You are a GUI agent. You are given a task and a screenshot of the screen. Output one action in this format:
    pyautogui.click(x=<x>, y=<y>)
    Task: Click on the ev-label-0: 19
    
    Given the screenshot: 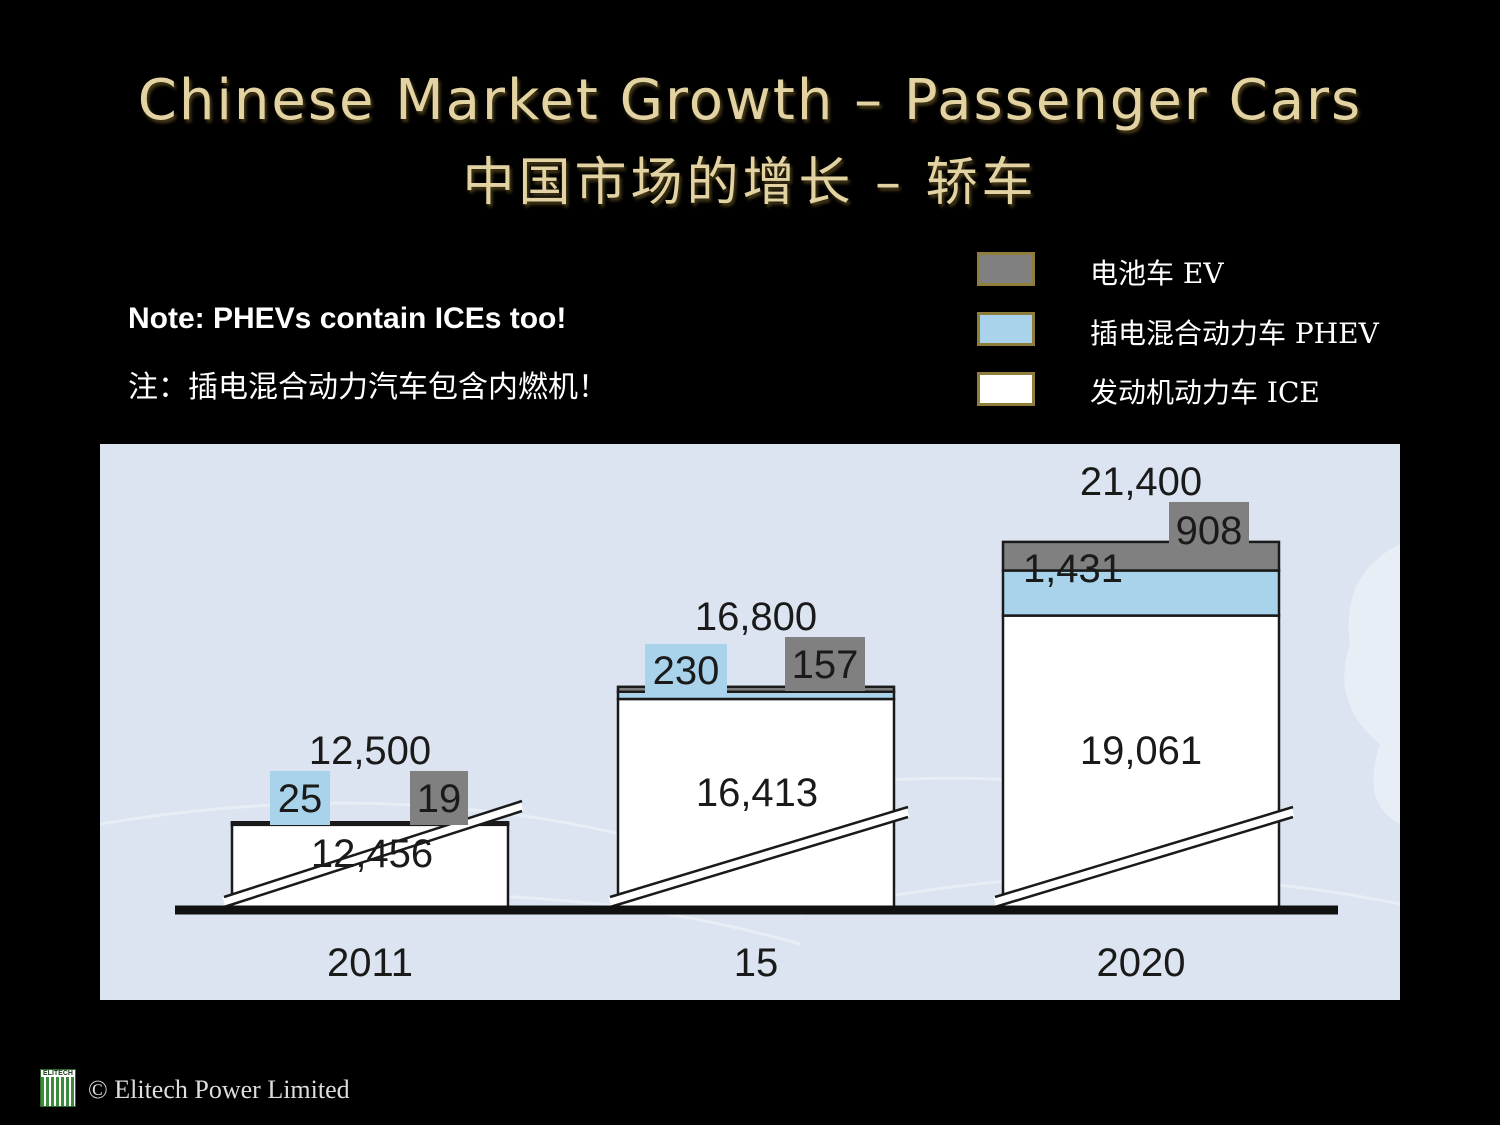 What is the action you would take?
    pyautogui.click(x=439, y=799)
    